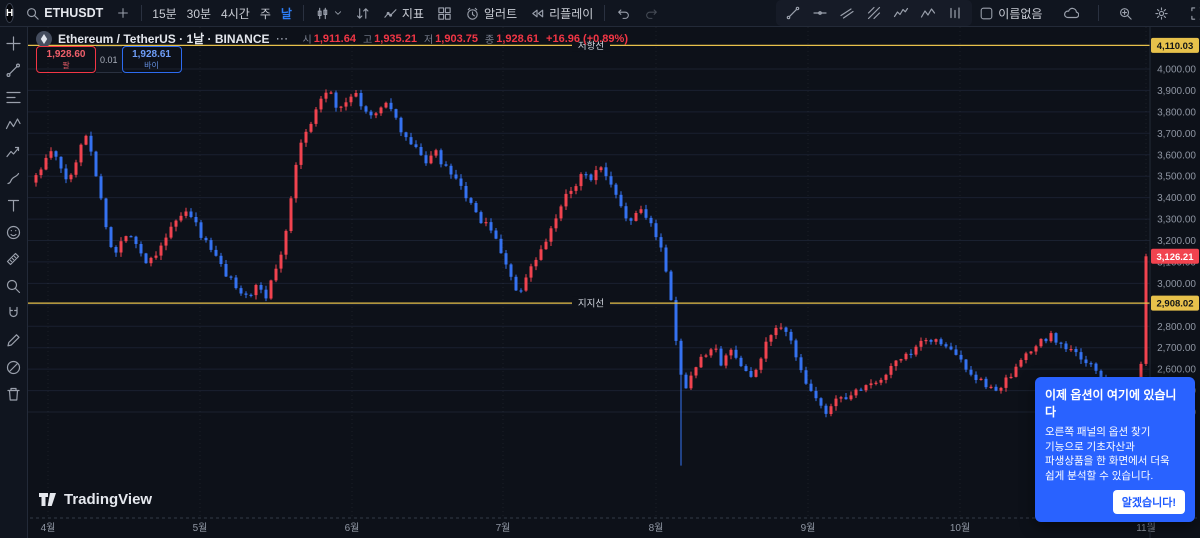  I want to click on pattern-tool-button, so click(928, 13).